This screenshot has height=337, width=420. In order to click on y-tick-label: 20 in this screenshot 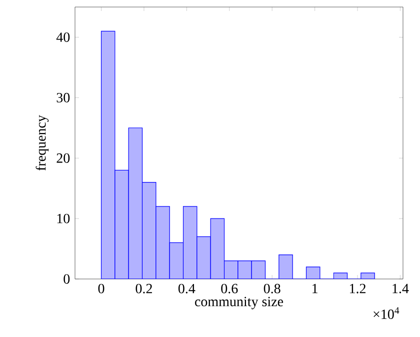, I will do `click(63, 158)`.